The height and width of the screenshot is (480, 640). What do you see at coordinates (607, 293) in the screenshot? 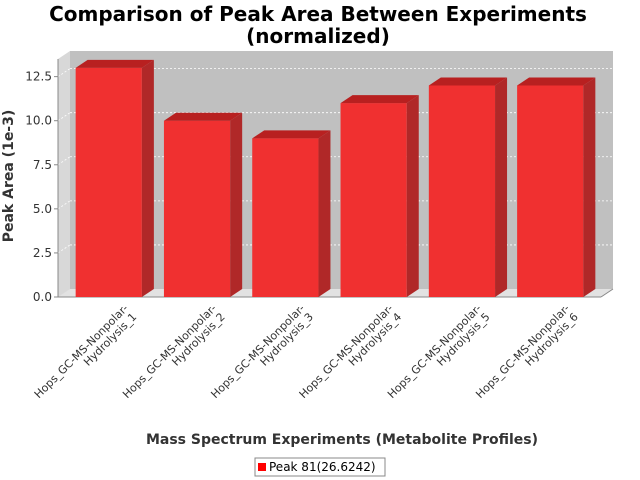
I see `floor-edge-line` at bounding box center [607, 293].